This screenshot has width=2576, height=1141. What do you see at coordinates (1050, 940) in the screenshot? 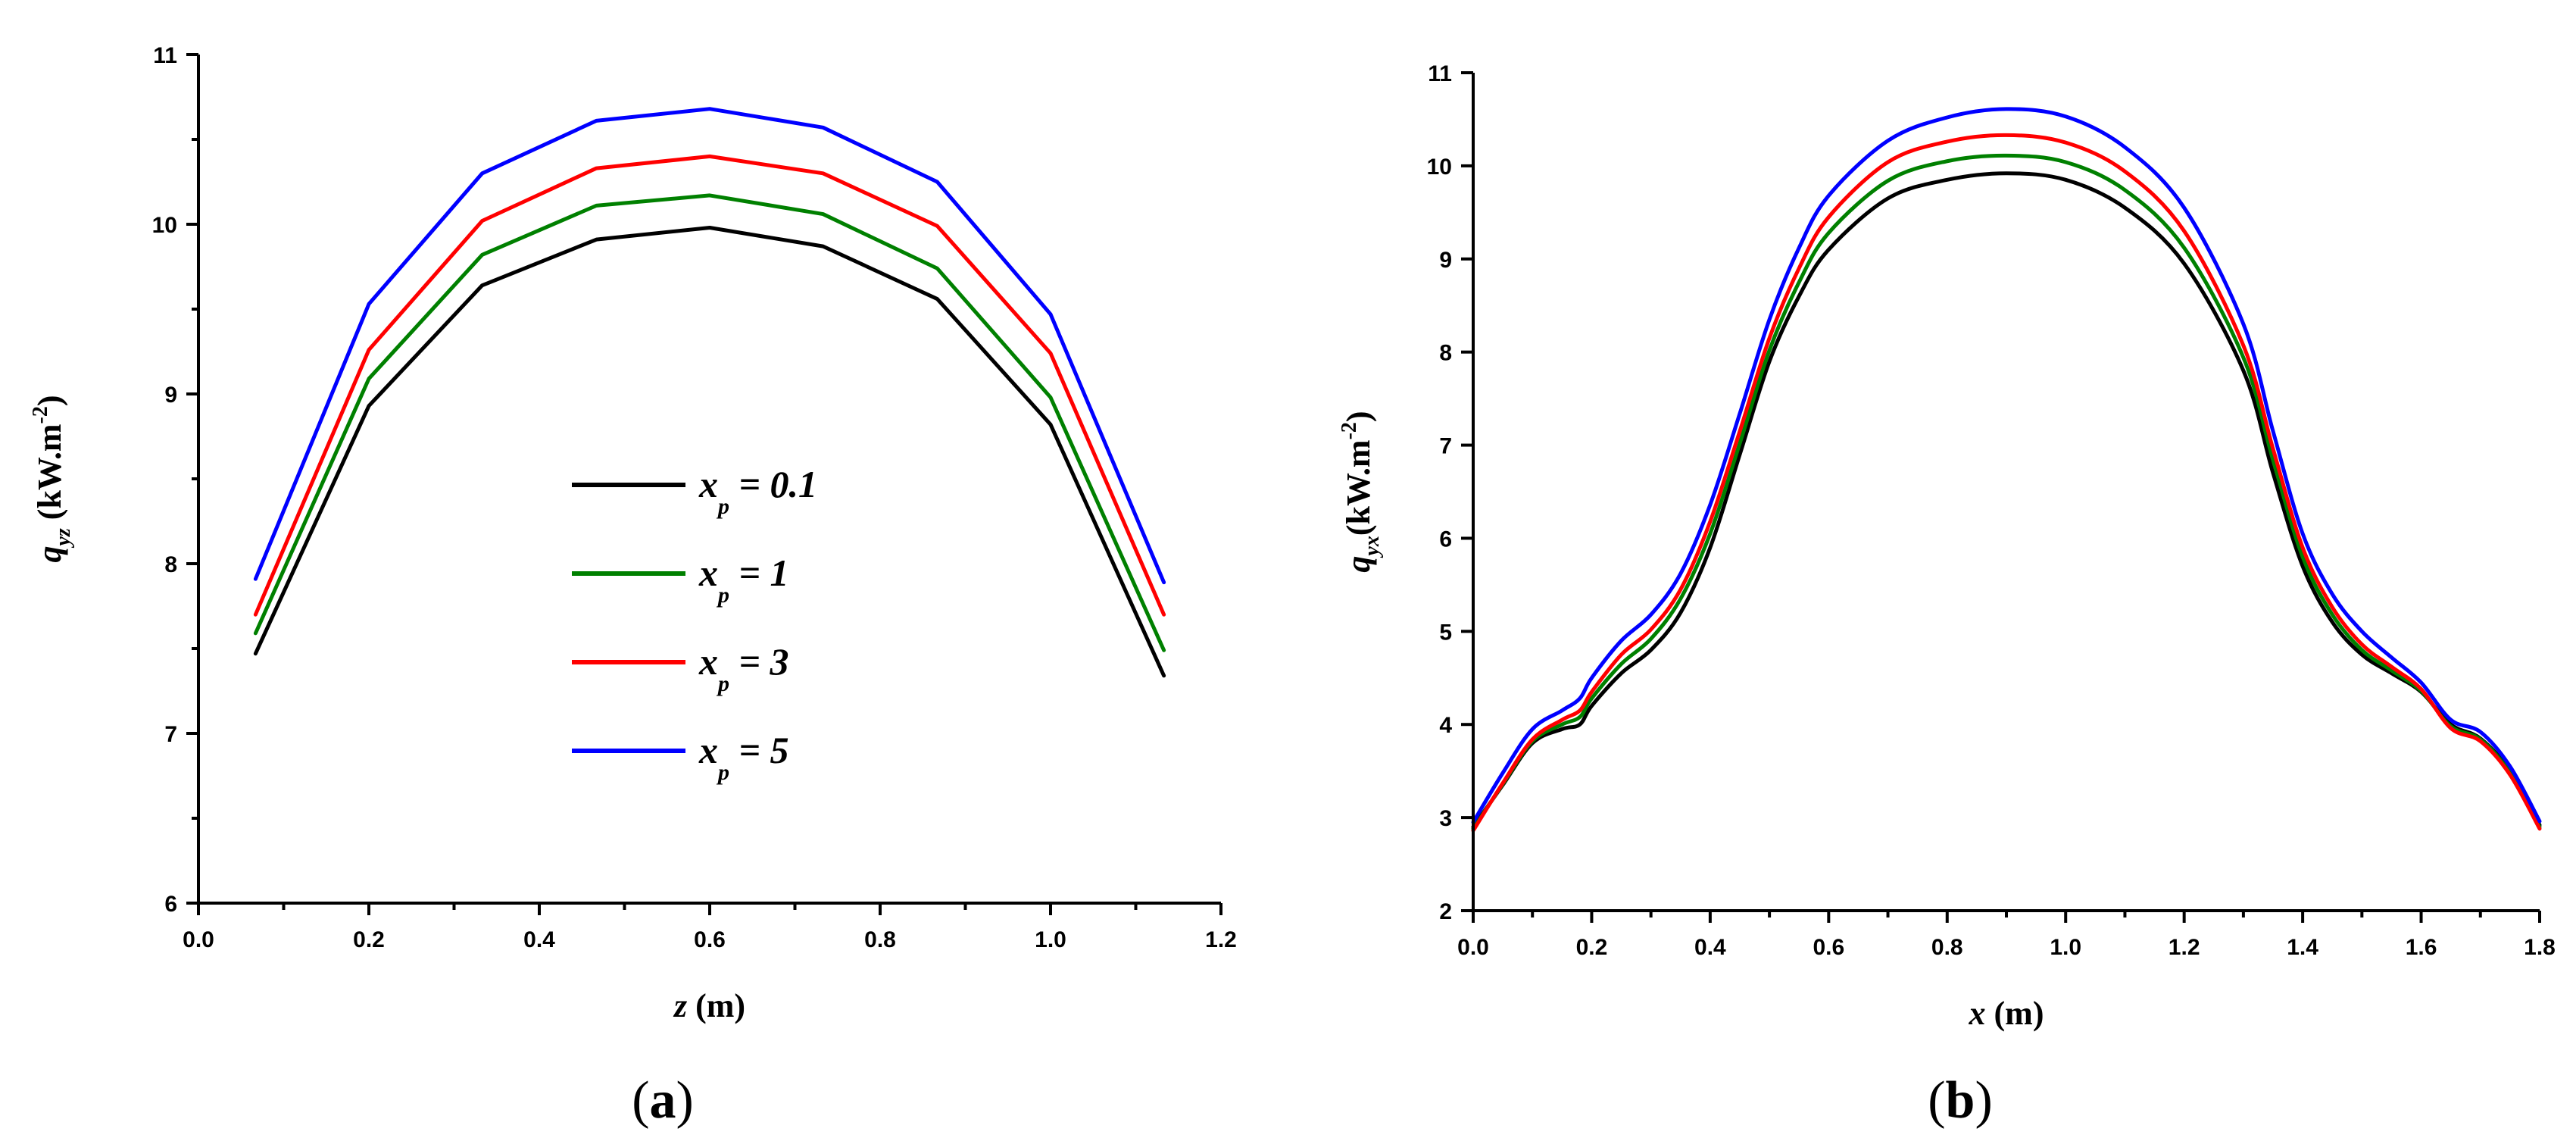
I see `x-tick-label-a: 1.0` at bounding box center [1050, 940].